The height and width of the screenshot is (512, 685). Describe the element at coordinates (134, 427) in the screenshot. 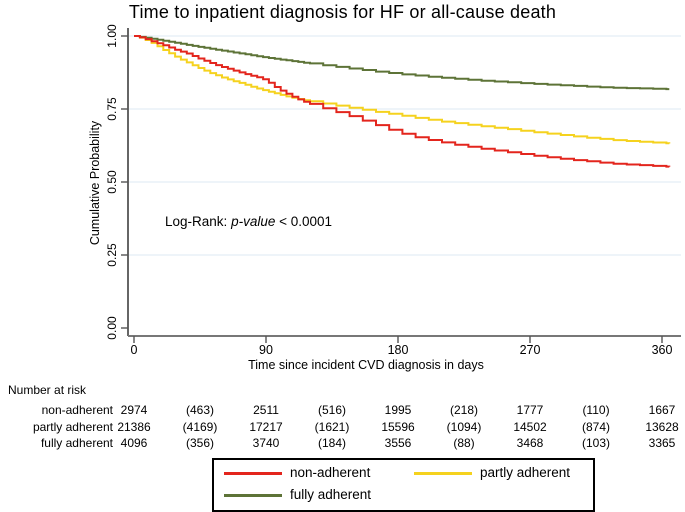

I see `risk-cell: 21386` at that location.